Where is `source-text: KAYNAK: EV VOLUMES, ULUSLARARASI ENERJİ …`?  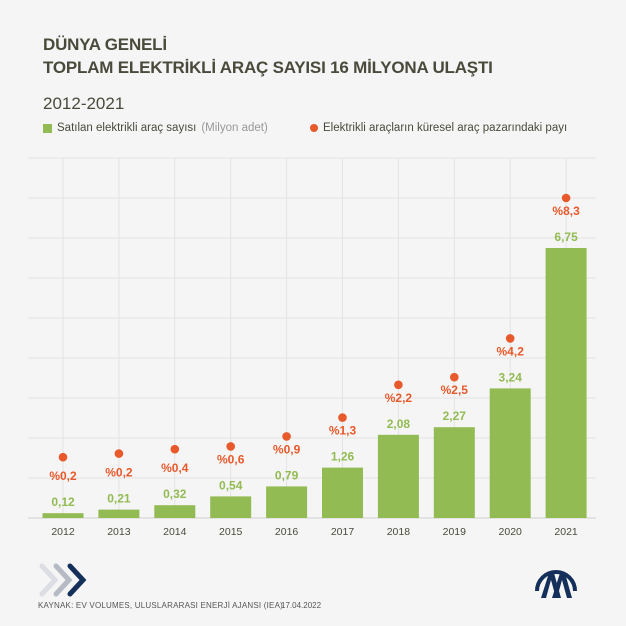 source-text: KAYNAK: EV VOLUMES, ULUSLARARASI ENERJİ … is located at coordinates (160, 605).